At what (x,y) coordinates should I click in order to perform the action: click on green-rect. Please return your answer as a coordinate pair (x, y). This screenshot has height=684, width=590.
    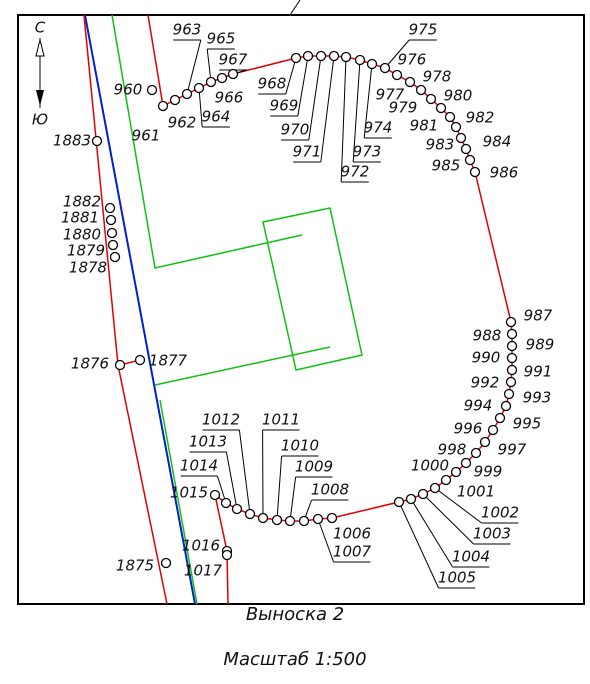
    Looking at the image, I should click on (312, 289).